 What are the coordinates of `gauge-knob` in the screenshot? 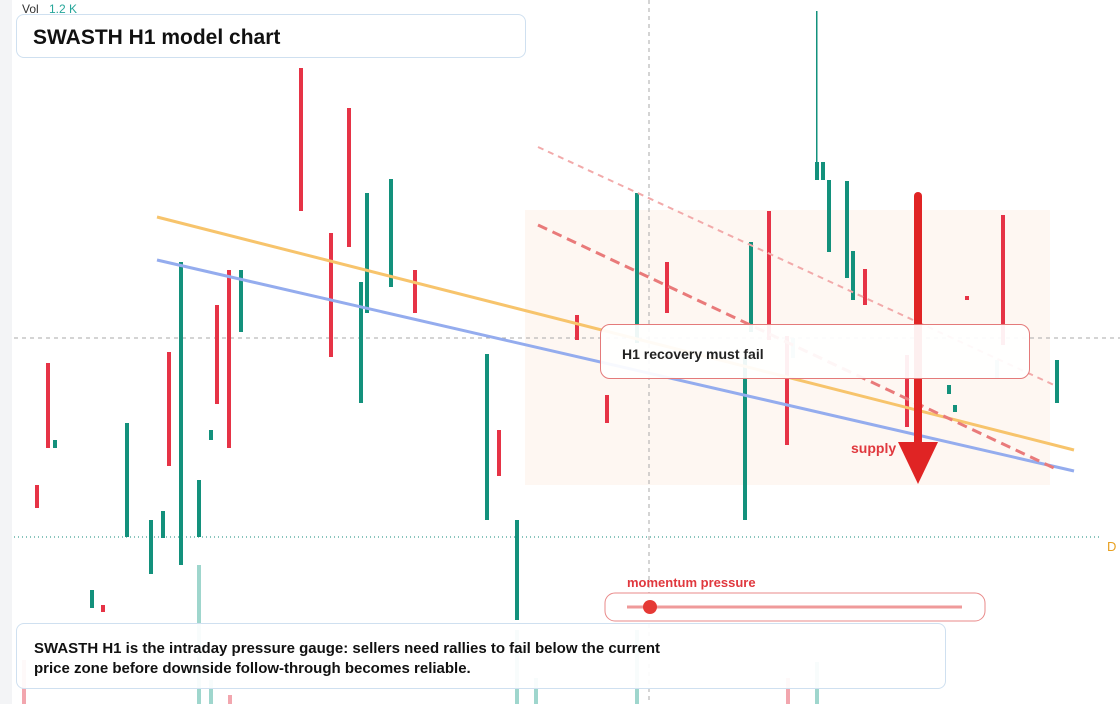 It's located at (650, 607).